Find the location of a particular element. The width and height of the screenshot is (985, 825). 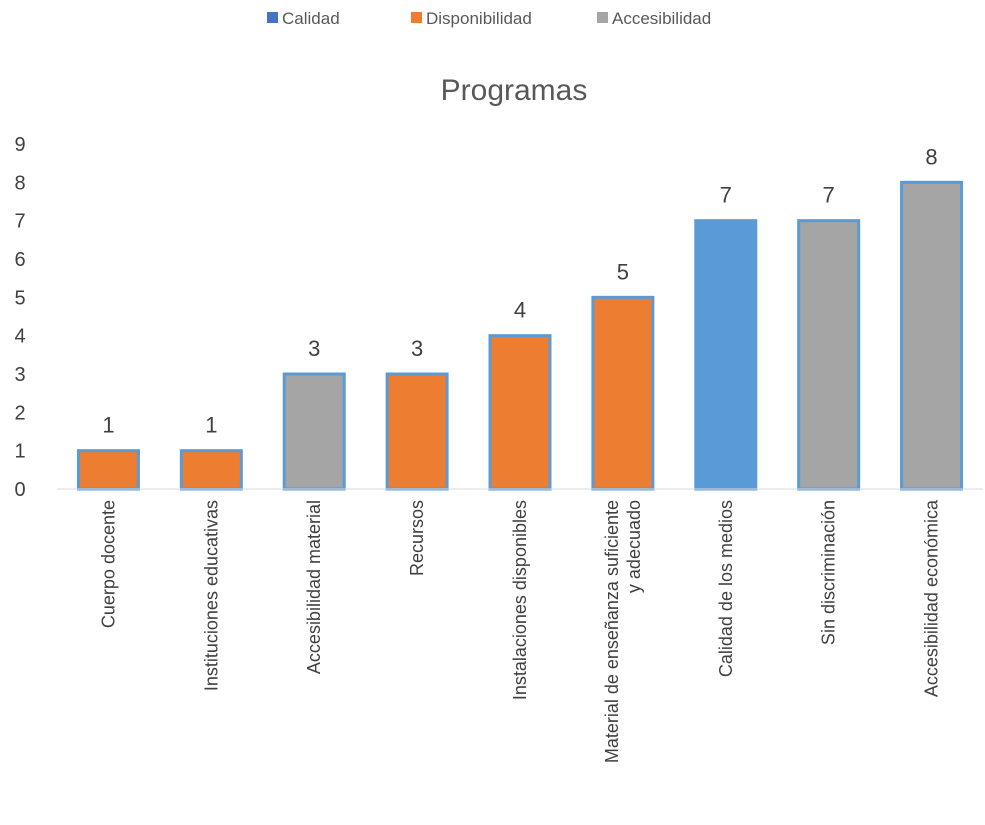

legend-label: Disponibilidad is located at coordinates (479, 18).